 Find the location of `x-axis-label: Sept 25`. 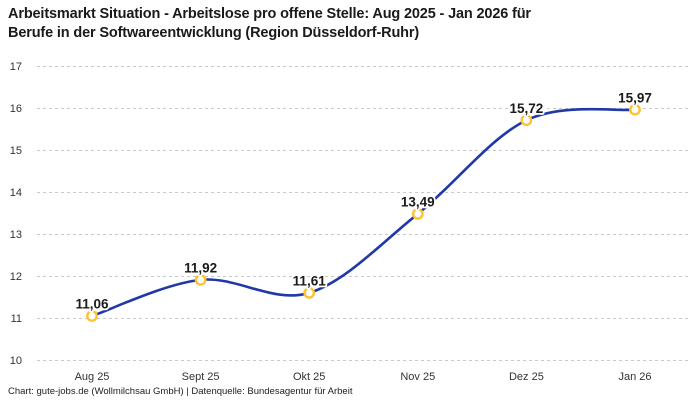

x-axis-label: Sept 25 is located at coordinates (201, 377).